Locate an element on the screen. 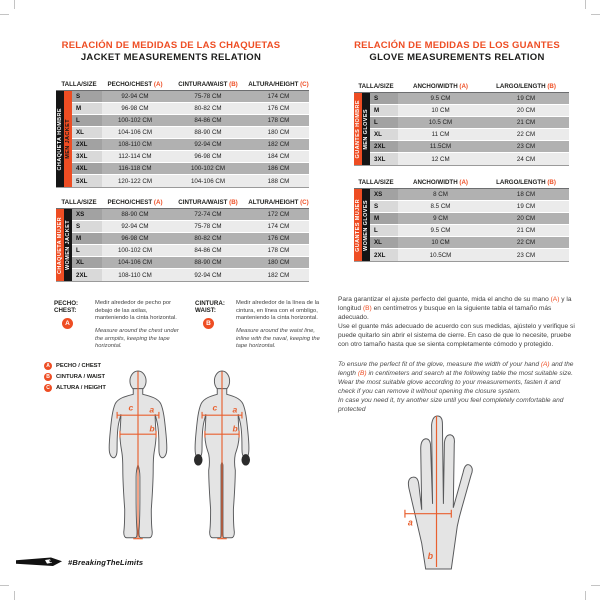 Image resolution: width=600 pixels, height=600 pixels. side-label-en: WOMEN JACKET is located at coordinates (68, 245).